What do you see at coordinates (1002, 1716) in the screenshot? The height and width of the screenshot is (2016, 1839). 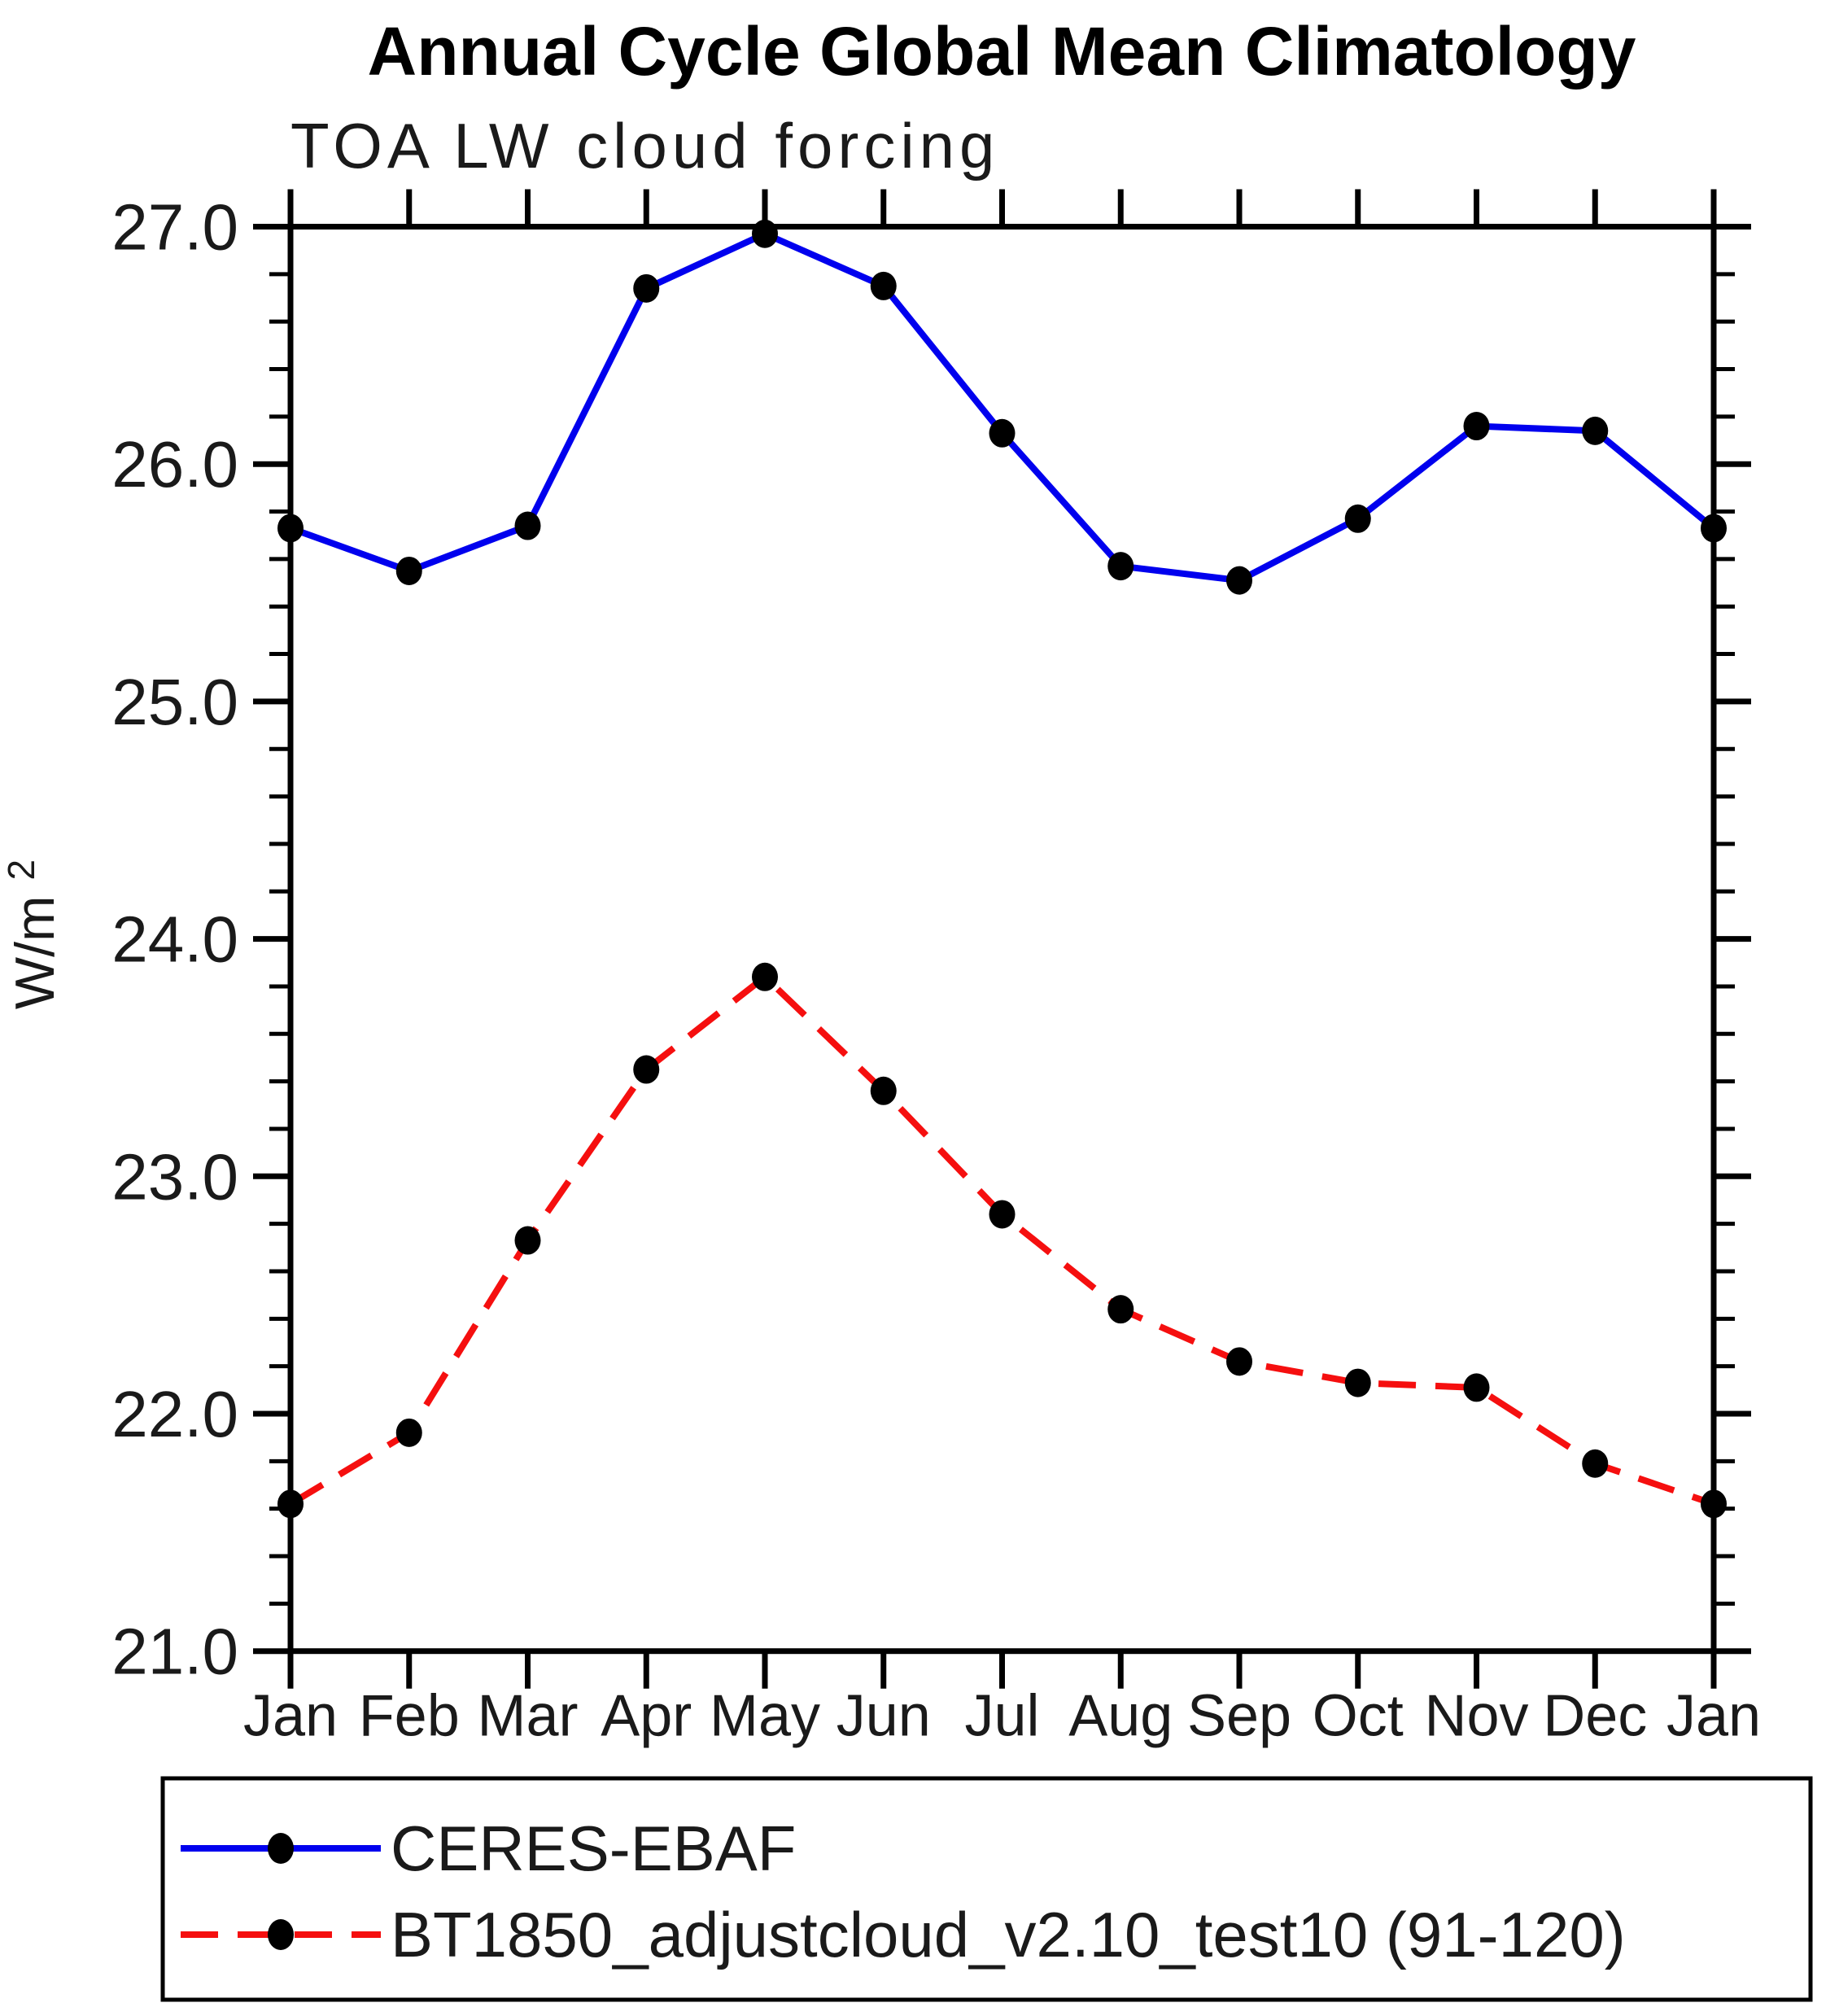 I see `x-tick-label: Jul` at bounding box center [1002, 1716].